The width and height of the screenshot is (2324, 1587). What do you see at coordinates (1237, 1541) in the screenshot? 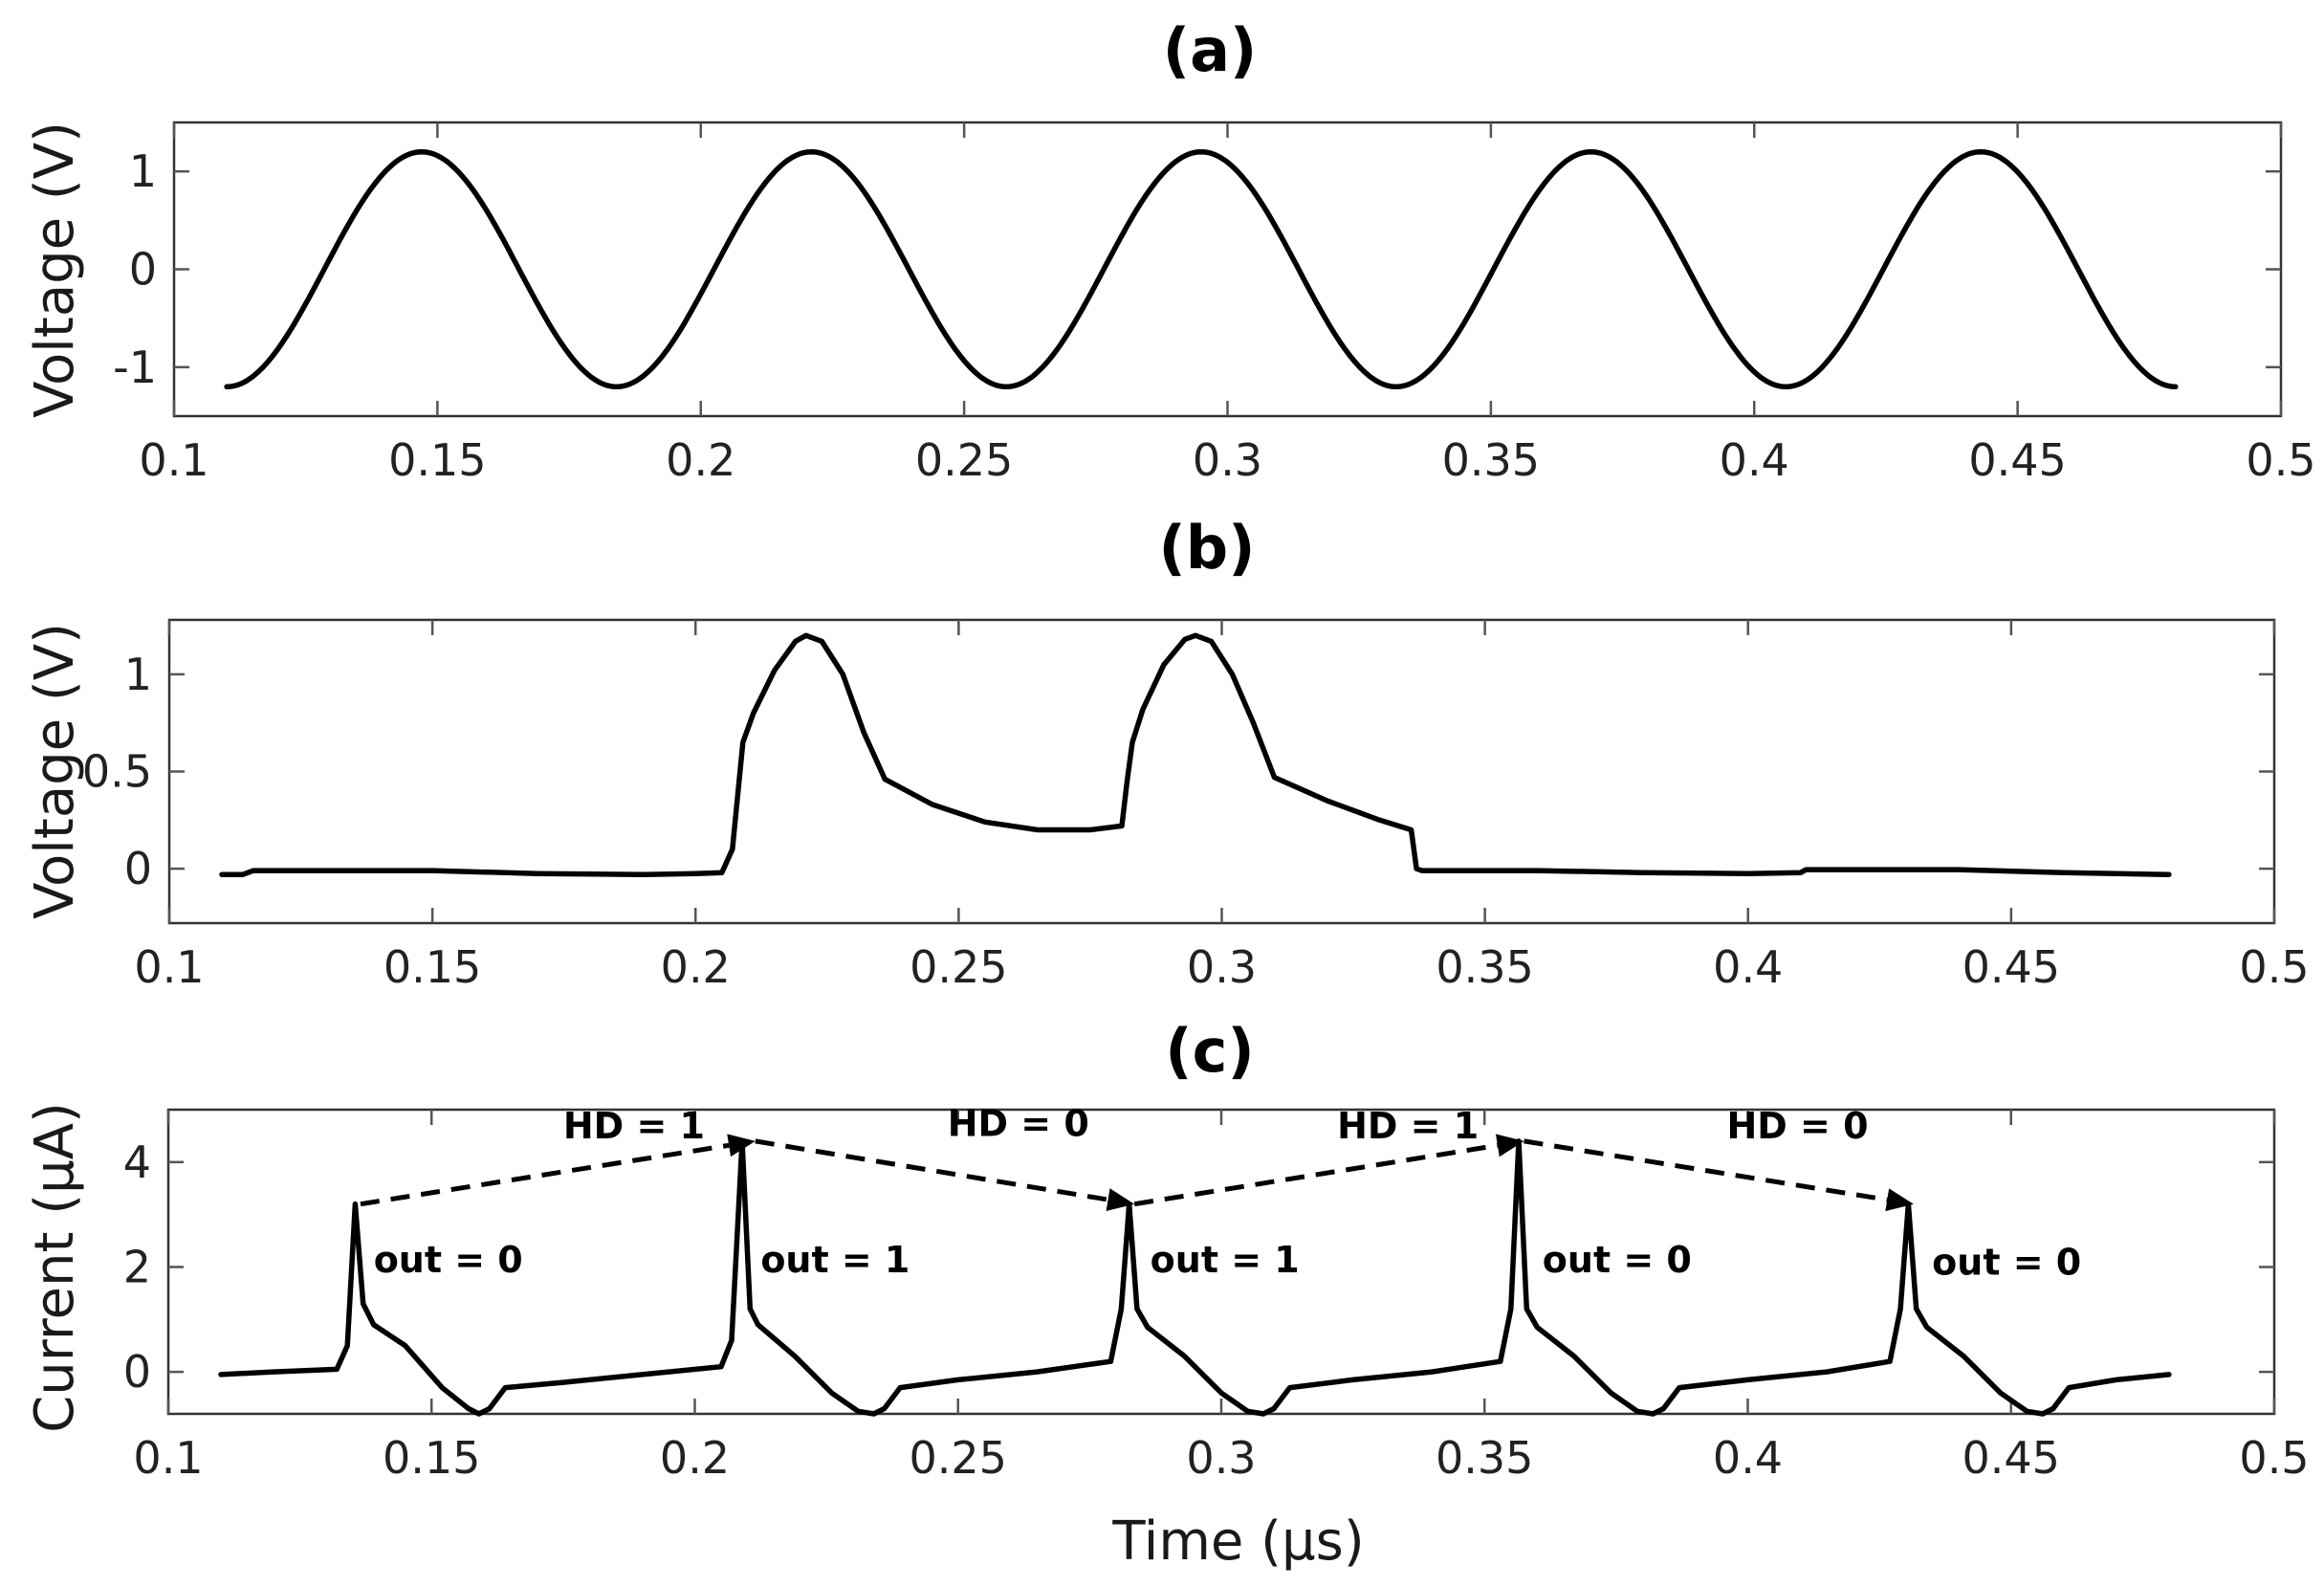
I see `panel-c-x-axis-label: Time (μs)` at bounding box center [1237, 1541].